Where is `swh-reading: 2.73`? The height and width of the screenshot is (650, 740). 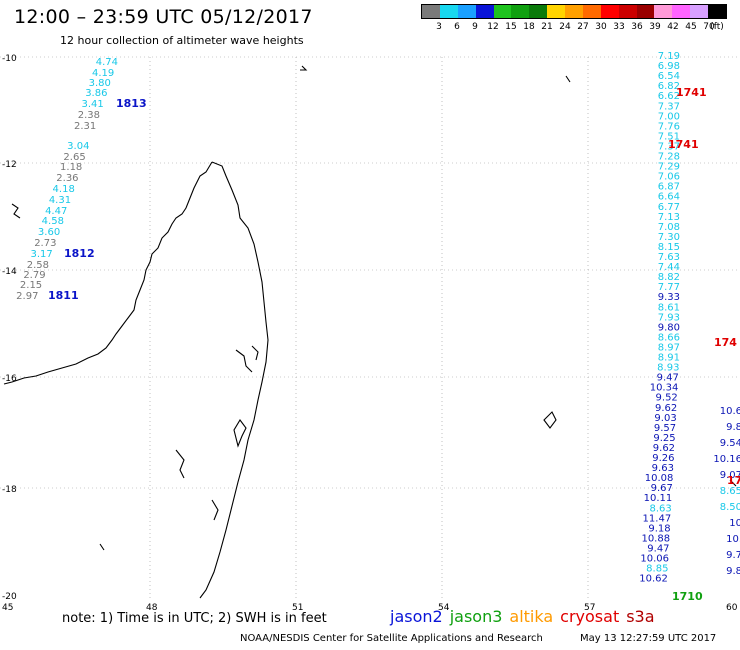
swh-reading: 2.73 is located at coordinates (45, 243).